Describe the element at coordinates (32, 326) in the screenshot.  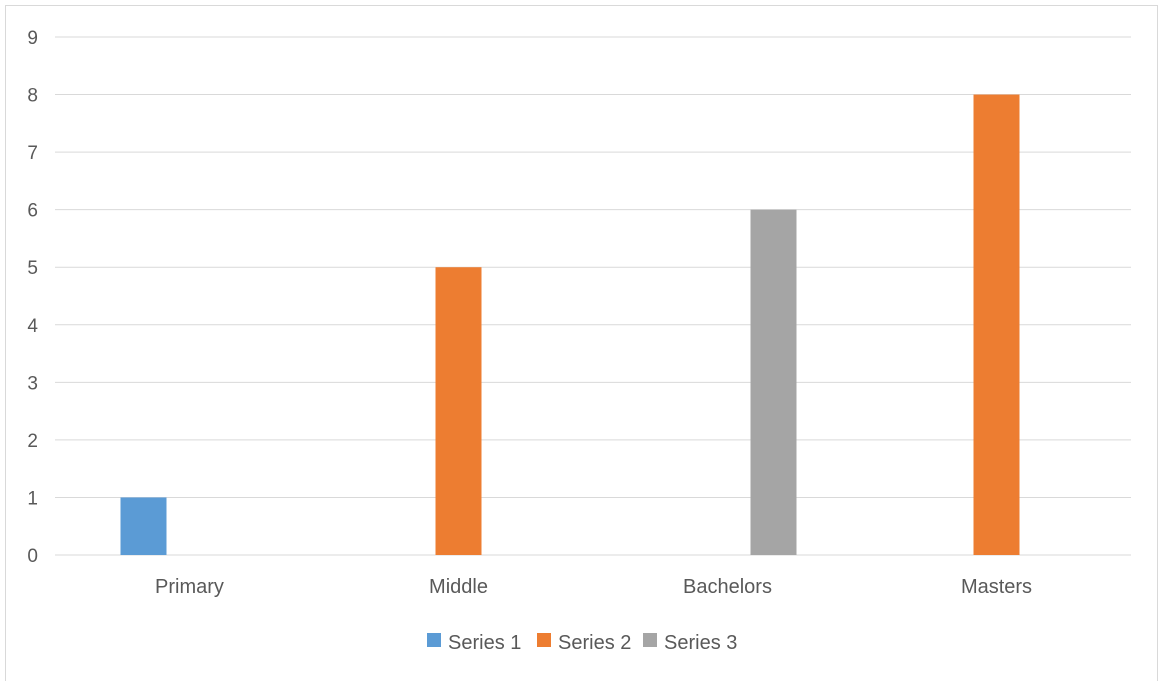
I see `y-tick-label: 4` at that location.